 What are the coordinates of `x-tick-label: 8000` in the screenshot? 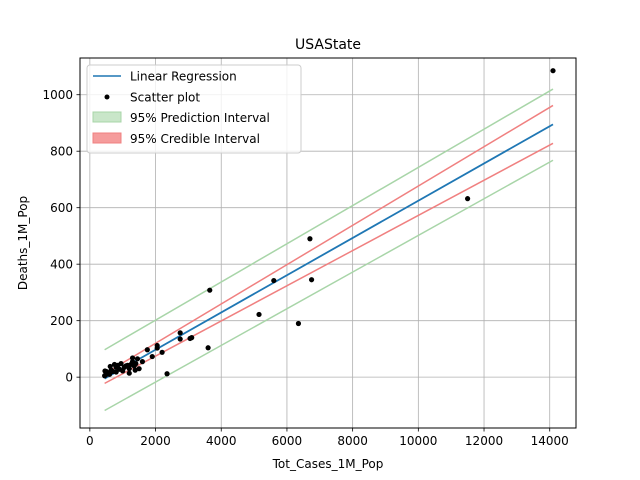 It's located at (352, 441).